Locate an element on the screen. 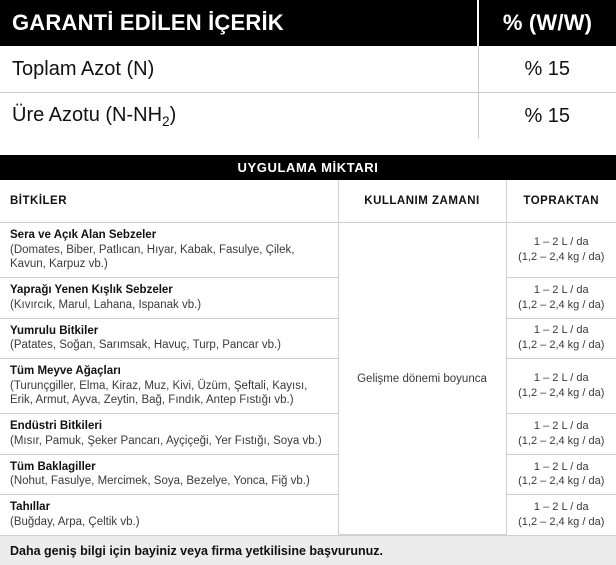  section-spacer is located at coordinates (308, 147).